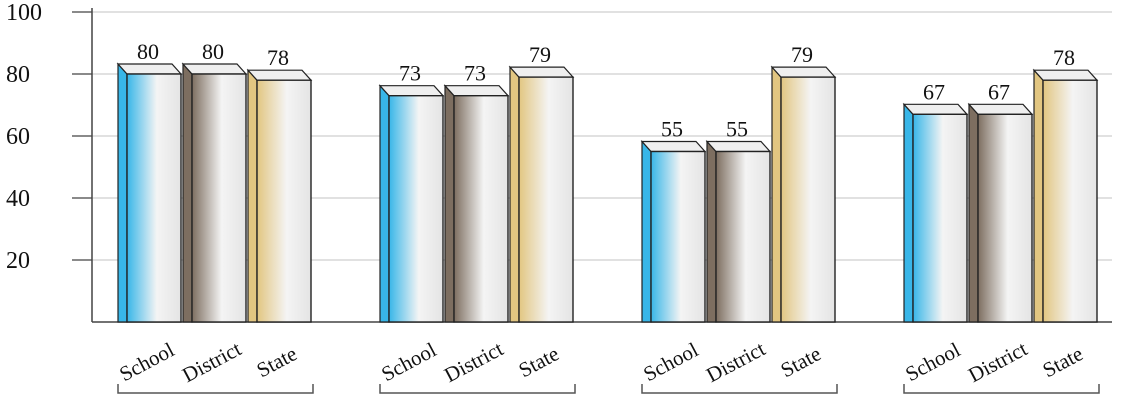  I want to click on y-tick-label: 40, so click(18, 199).